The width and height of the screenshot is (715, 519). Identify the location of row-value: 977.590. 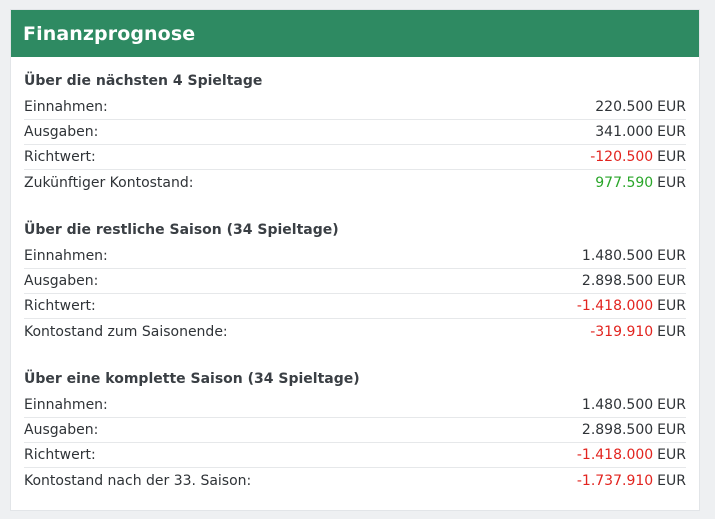
(624, 182).